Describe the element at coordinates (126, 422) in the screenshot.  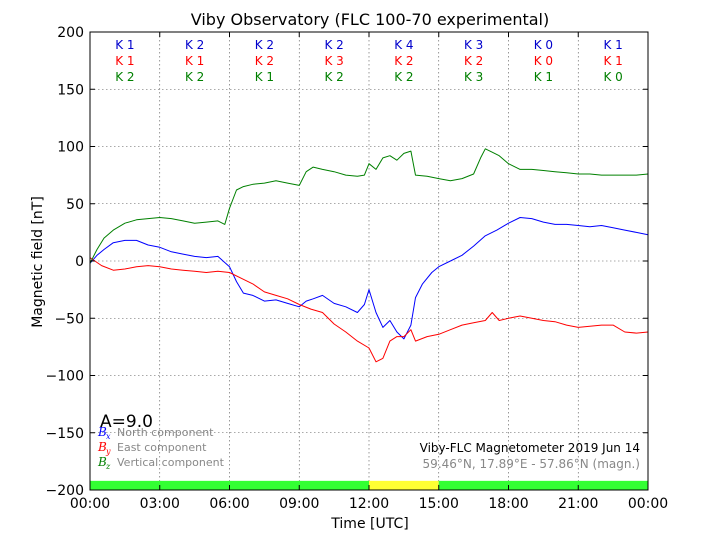
I see `a-index-label: A=9.0` at that location.